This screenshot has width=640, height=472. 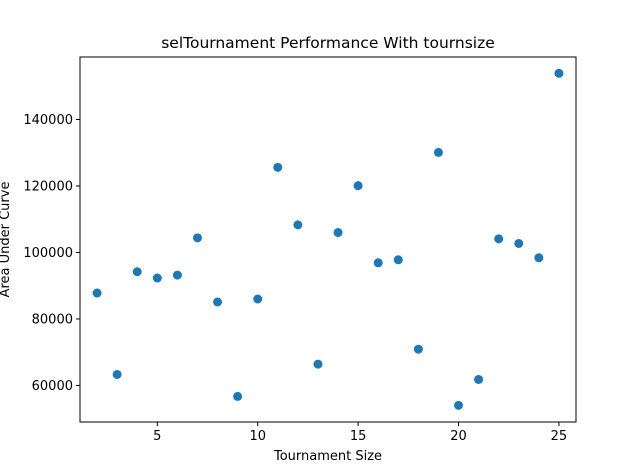 What do you see at coordinates (157, 436) in the screenshot?
I see `x-tick-label: 5` at bounding box center [157, 436].